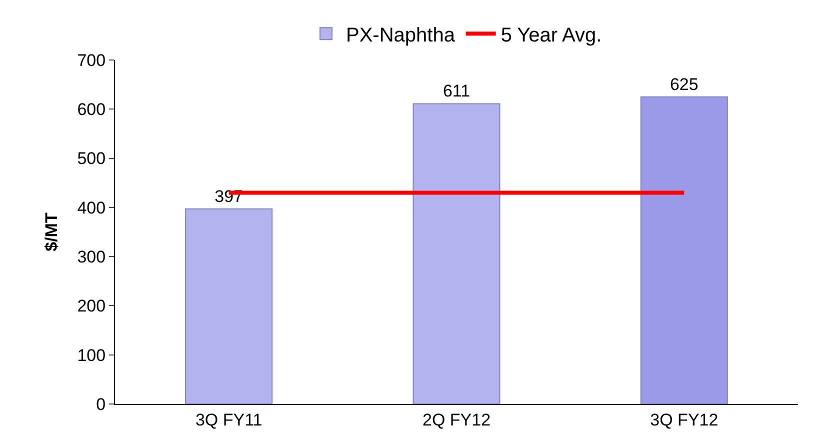 The width and height of the screenshot is (818, 444). What do you see at coordinates (456, 91) in the screenshot?
I see `data-label: 611` at bounding box center [456, 91].